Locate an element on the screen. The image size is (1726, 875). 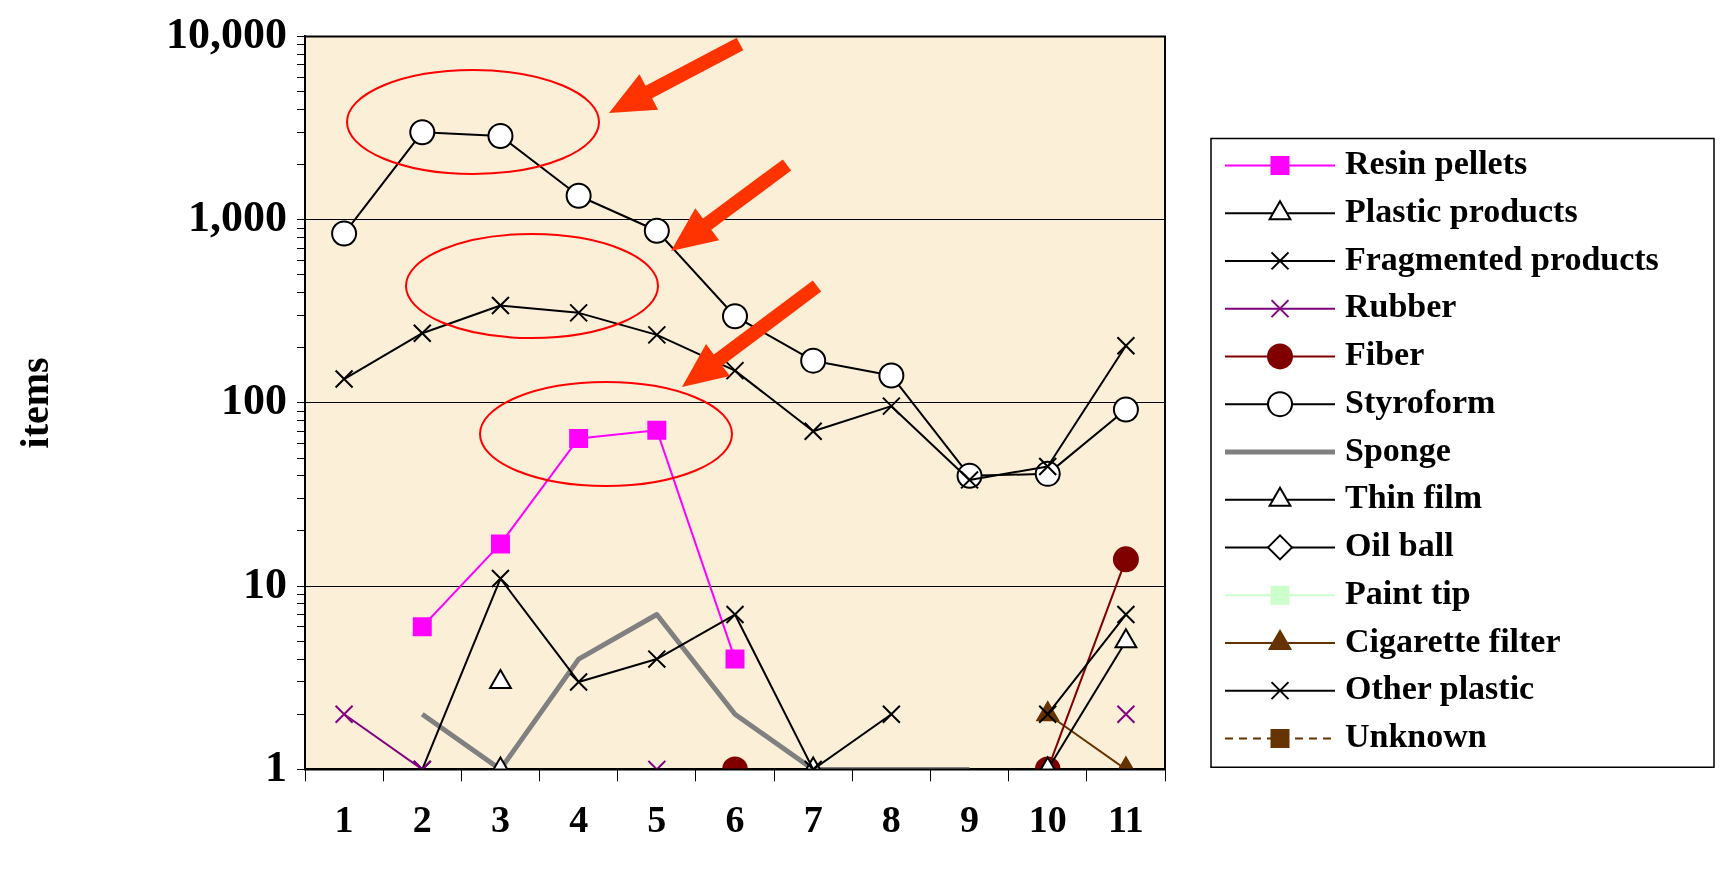
x-tick-label: 8 is located at coordinates (891, 819).